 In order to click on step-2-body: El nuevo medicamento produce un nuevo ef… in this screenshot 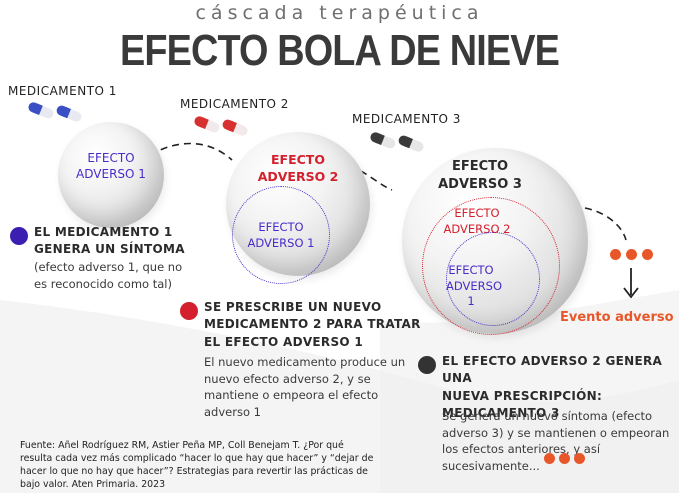, I will do `click(304, 387)`.